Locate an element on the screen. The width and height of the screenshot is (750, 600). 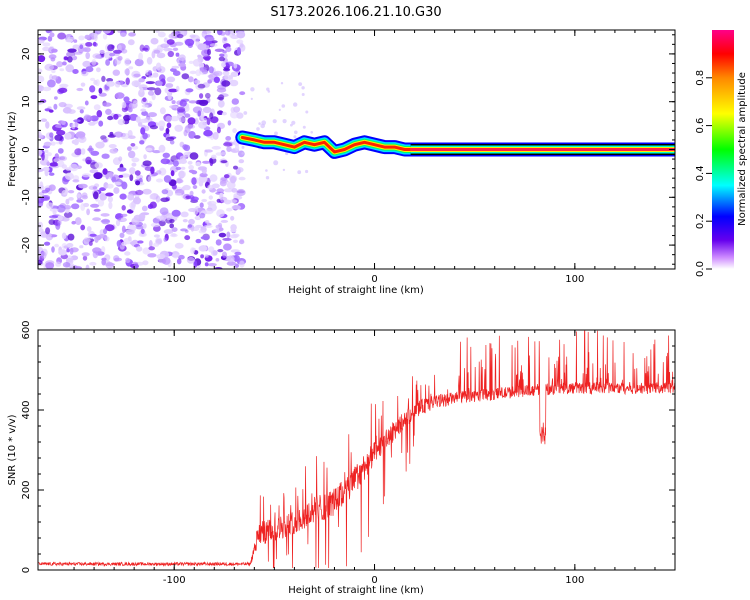
y-tick-label: 600 is located at coordinates (26, 329).